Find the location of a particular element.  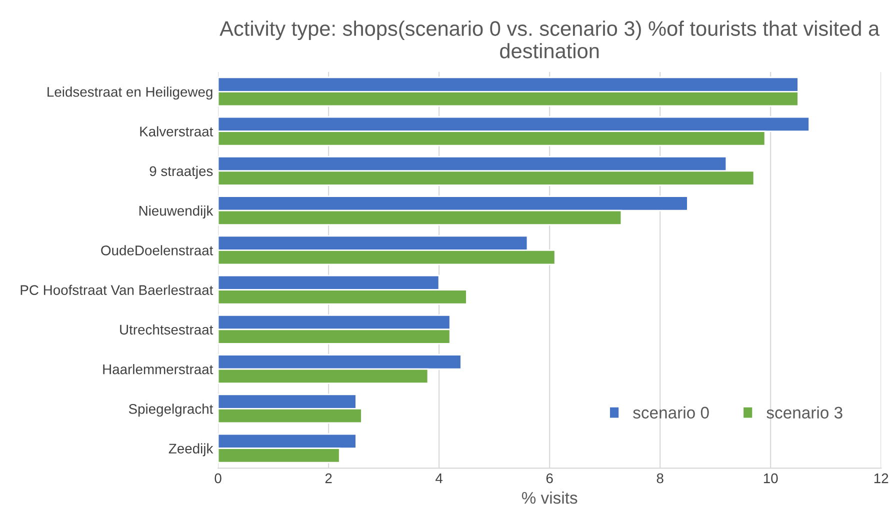

x-tick-label: 8 is located at coordinates (660, 478).